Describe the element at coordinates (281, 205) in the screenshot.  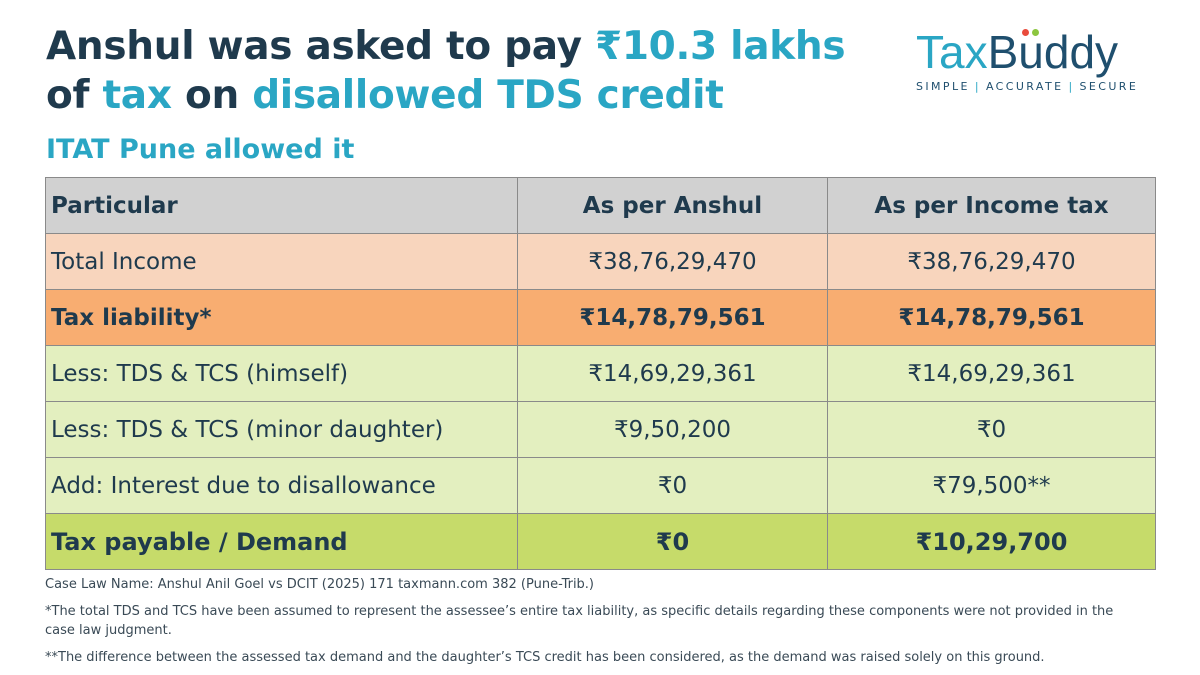
I see `header-particular: Particular` at that location.